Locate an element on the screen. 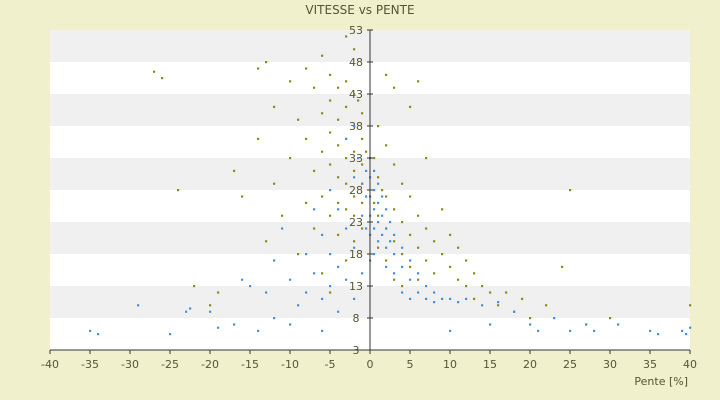  y-tick-label: 23 is located at coordinates (356, 222).